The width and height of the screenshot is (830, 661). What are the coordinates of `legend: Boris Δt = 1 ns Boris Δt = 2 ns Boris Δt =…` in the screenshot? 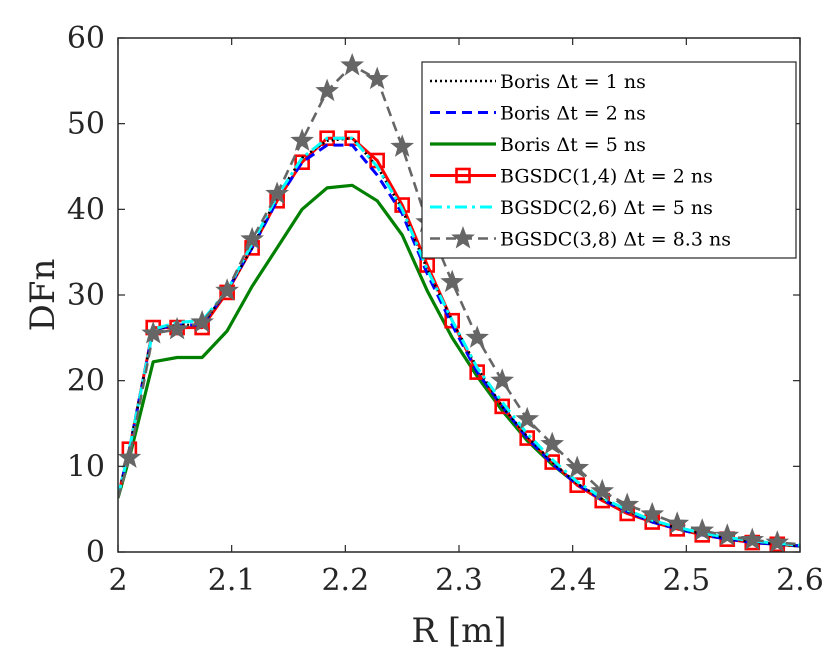 It's located at (609, 160).